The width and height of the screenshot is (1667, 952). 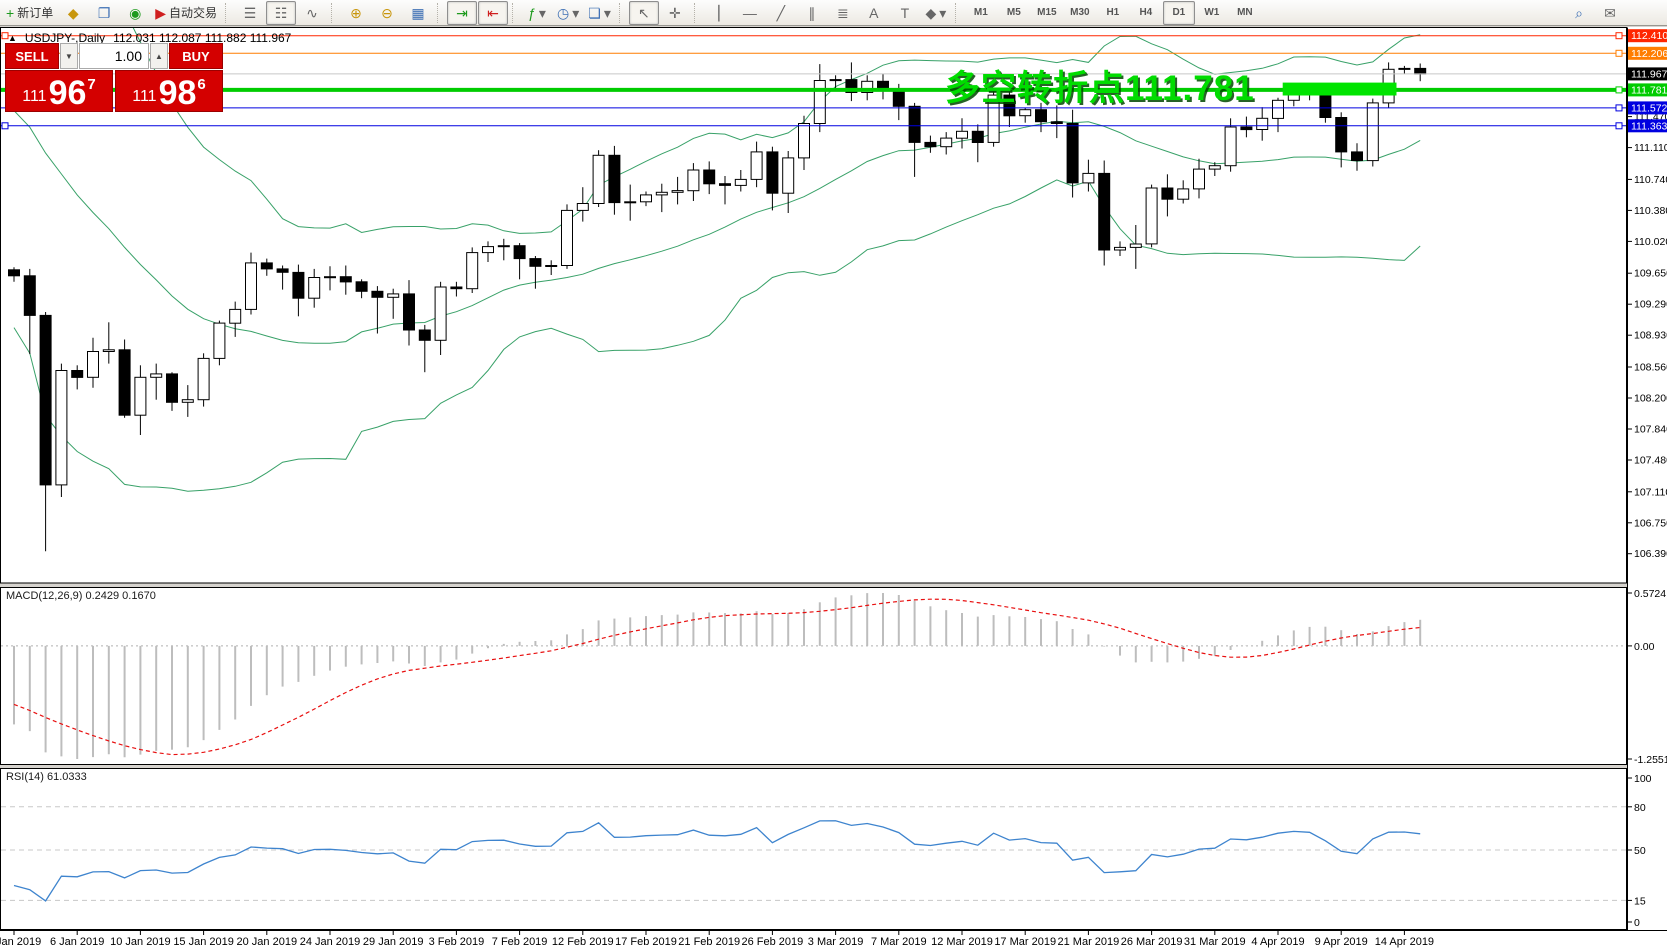 I want to click on crosshair-icon: ✛, so click(x=674, y=12).